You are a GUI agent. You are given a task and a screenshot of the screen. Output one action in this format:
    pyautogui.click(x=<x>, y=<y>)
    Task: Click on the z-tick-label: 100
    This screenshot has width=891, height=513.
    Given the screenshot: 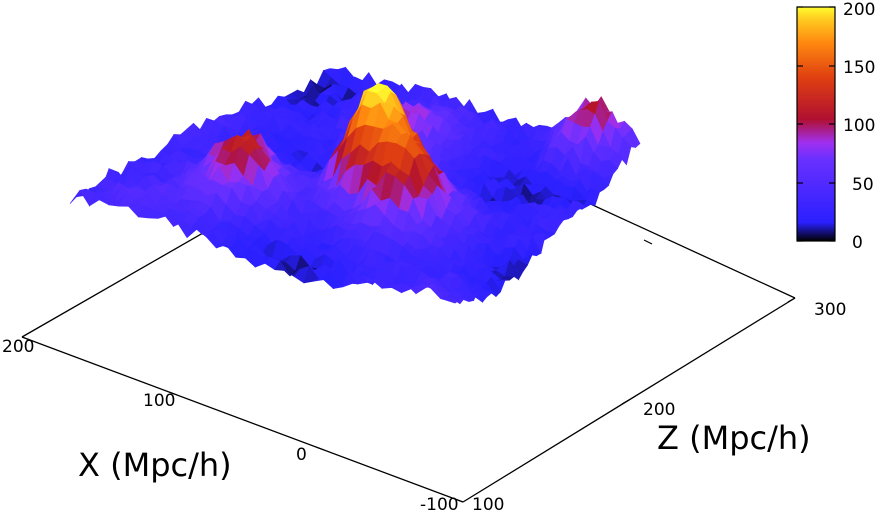 What is the action you would take?
    pyautogui.click(x=488, y=504)
    